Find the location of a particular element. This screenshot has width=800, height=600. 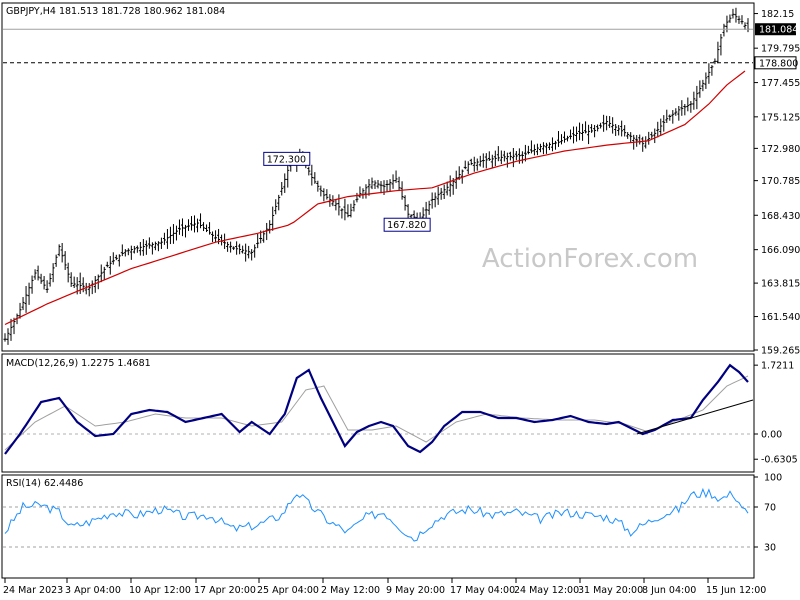

macd-tick-label: 0.00 is located at coordinates (771, 435).